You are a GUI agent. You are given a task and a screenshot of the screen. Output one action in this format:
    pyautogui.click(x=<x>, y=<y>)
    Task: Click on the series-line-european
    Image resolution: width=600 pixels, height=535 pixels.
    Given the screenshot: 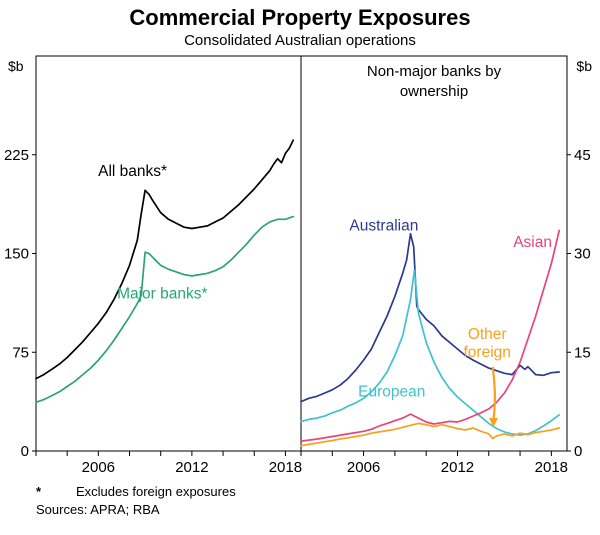 What is the action you would take?
    pyautogui.click(x=430, y=353)
    